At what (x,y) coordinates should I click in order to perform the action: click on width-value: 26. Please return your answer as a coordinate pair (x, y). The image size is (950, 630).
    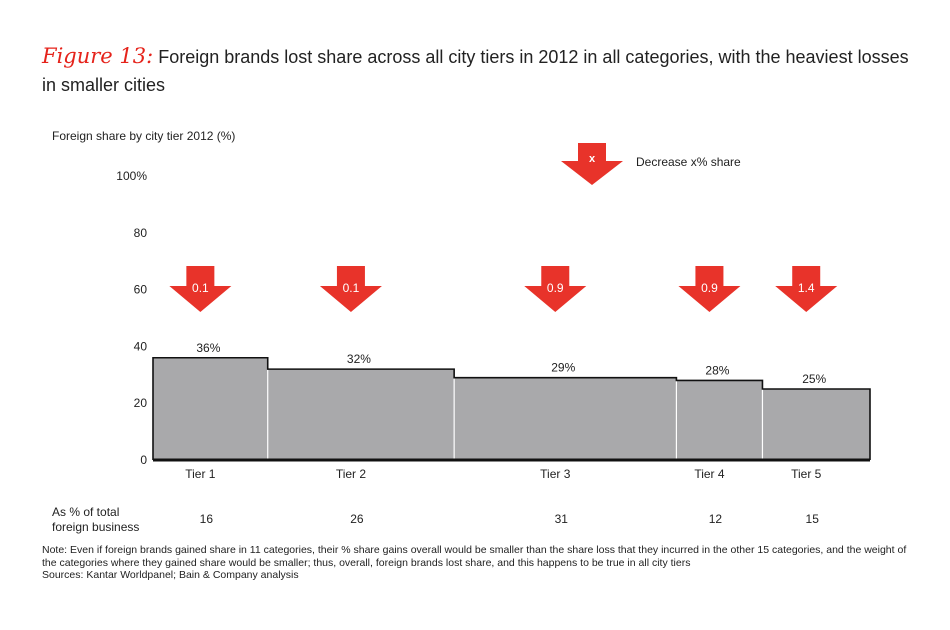
    Looking at the image, I should click on (357, 519).